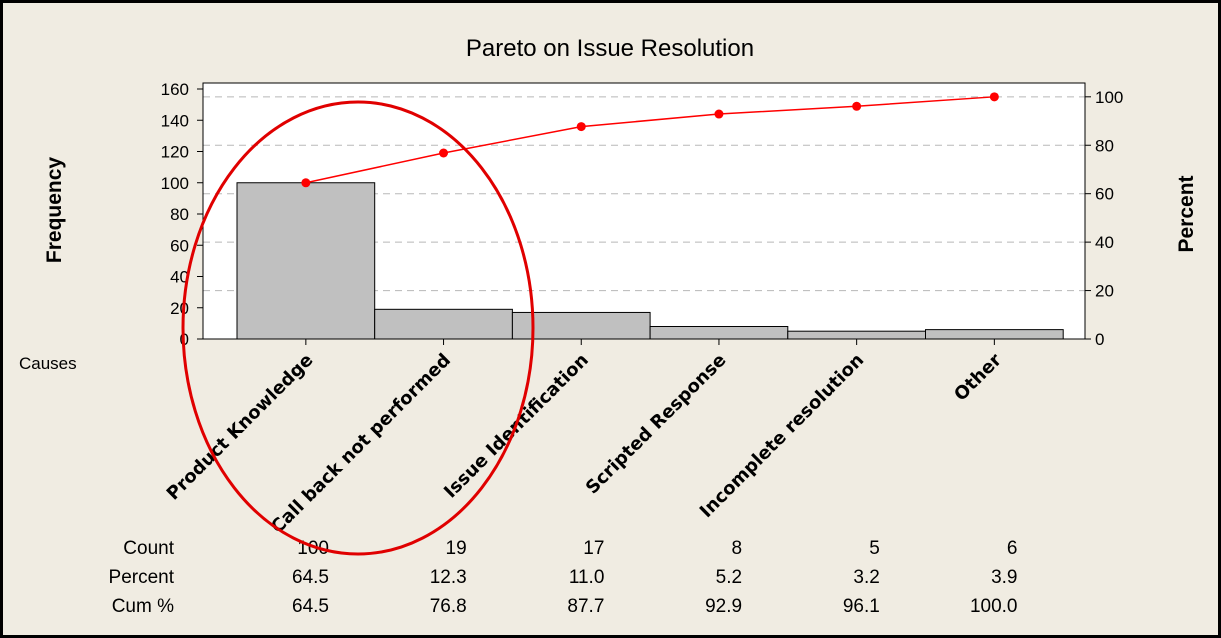  What do you see at coordinates (610, 48) in the screenshot?
I see `chart-title: Pareto on Issue Resolution` at bounding box center [610, 48].